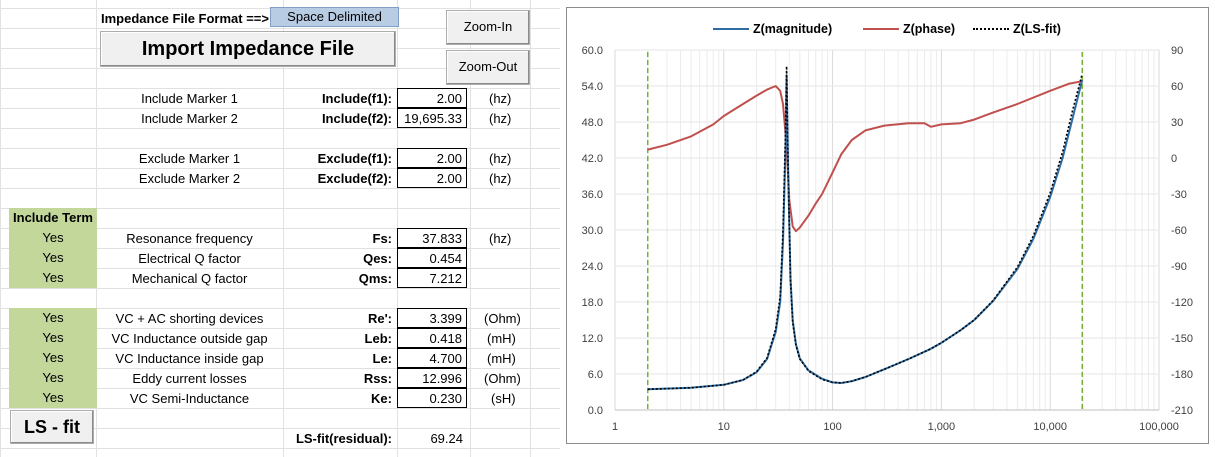 This screenshot has width=1215, height=457. Describe the element at coordinates (592, 123) in the screenshot. I see `y-left-tick-label: 48.0` at that location.